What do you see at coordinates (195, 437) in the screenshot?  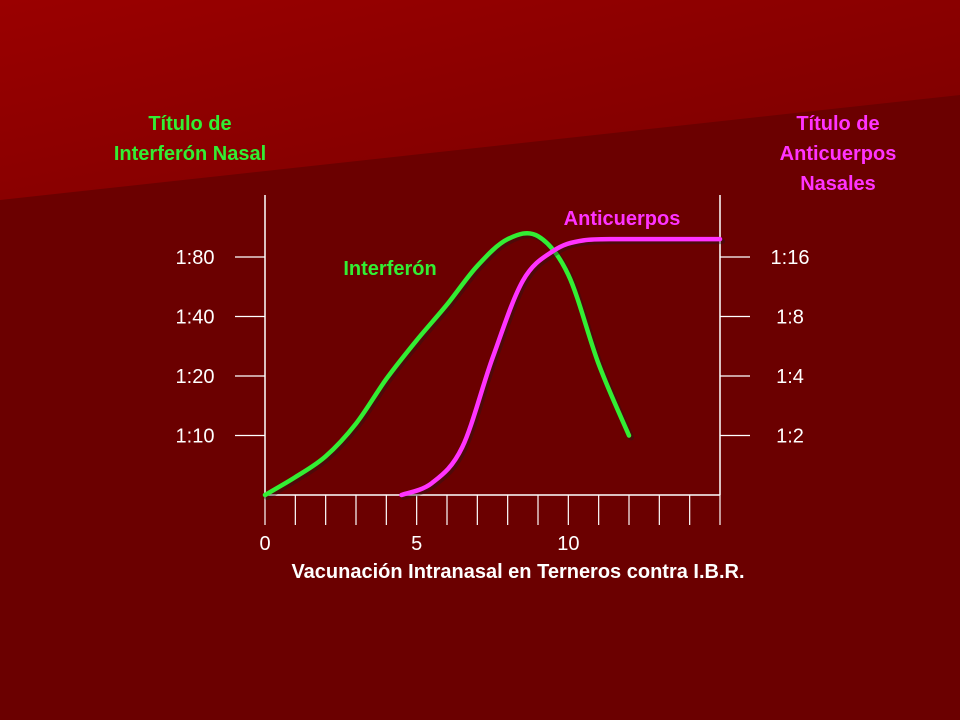 I see `y-left-tick-label: 1:10` at bounding box center [195, 437].